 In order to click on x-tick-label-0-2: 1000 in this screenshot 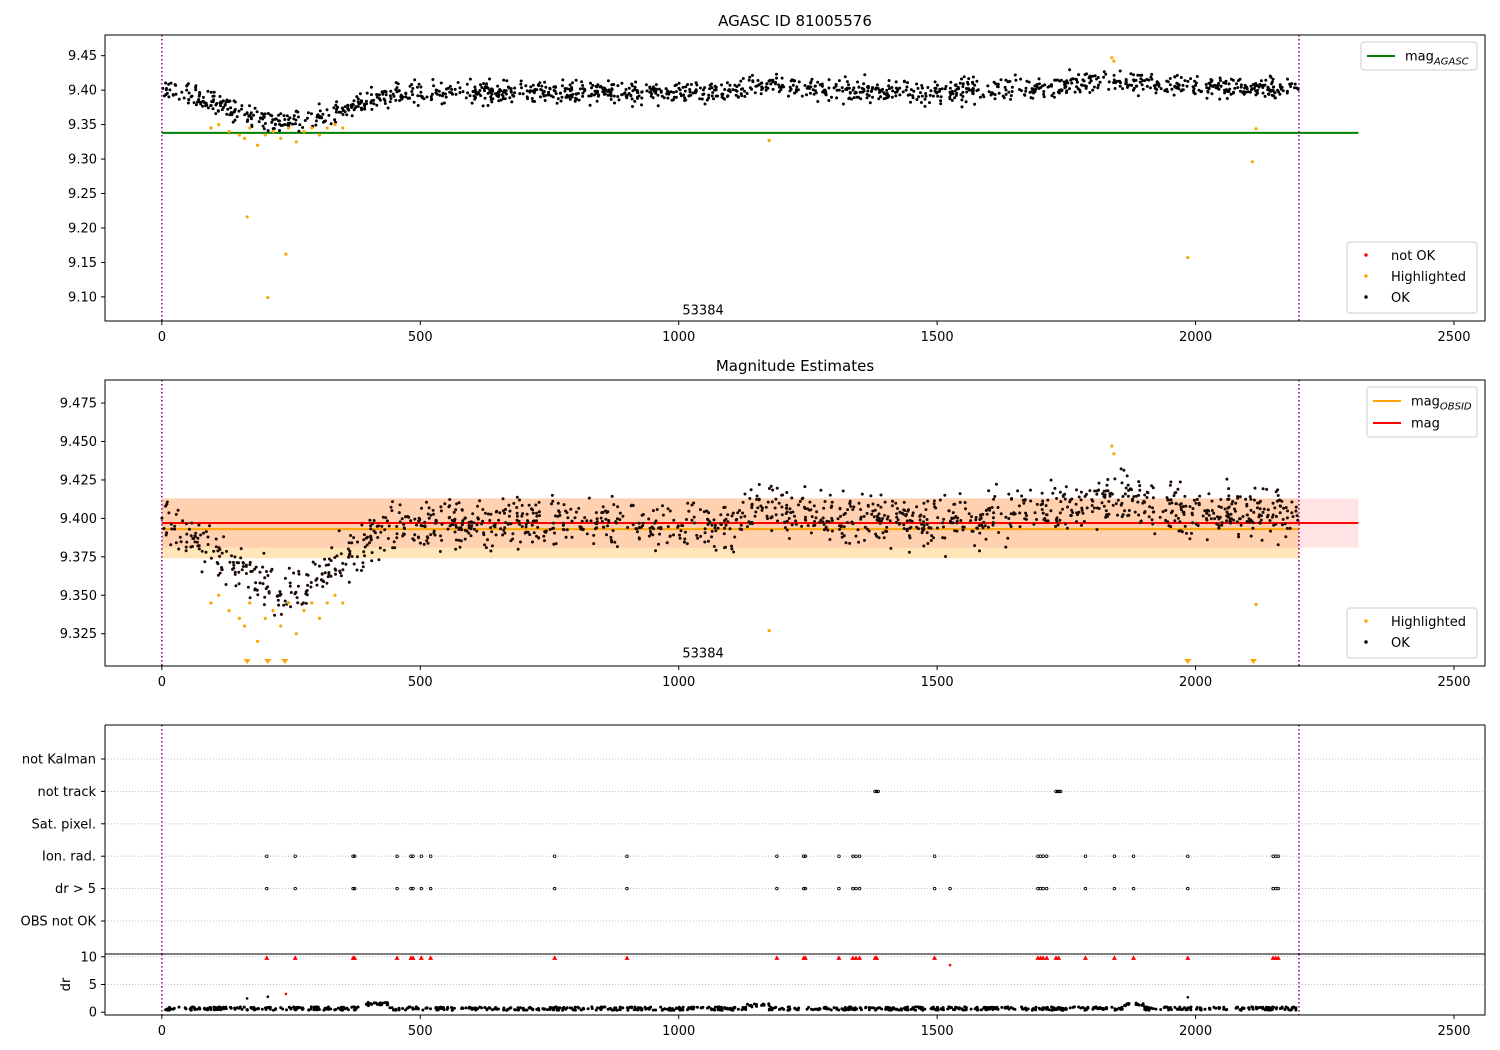, I will do `click(678, 337)`.